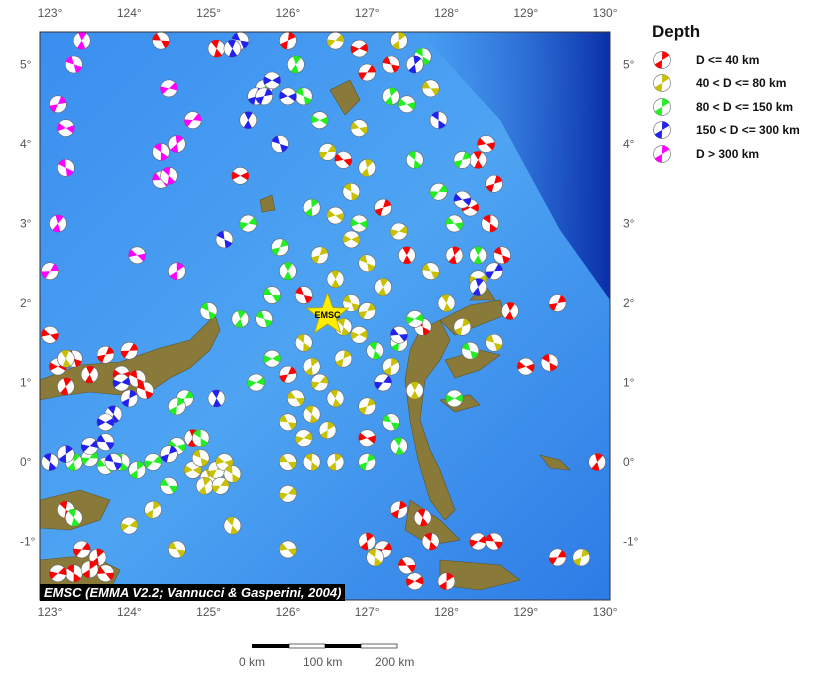 The image size is (815, 675). What do you see at coordinates (631, 542) in the screenshot?
I see `lat-tick-right: -1°` at bounding box center [631, 542].